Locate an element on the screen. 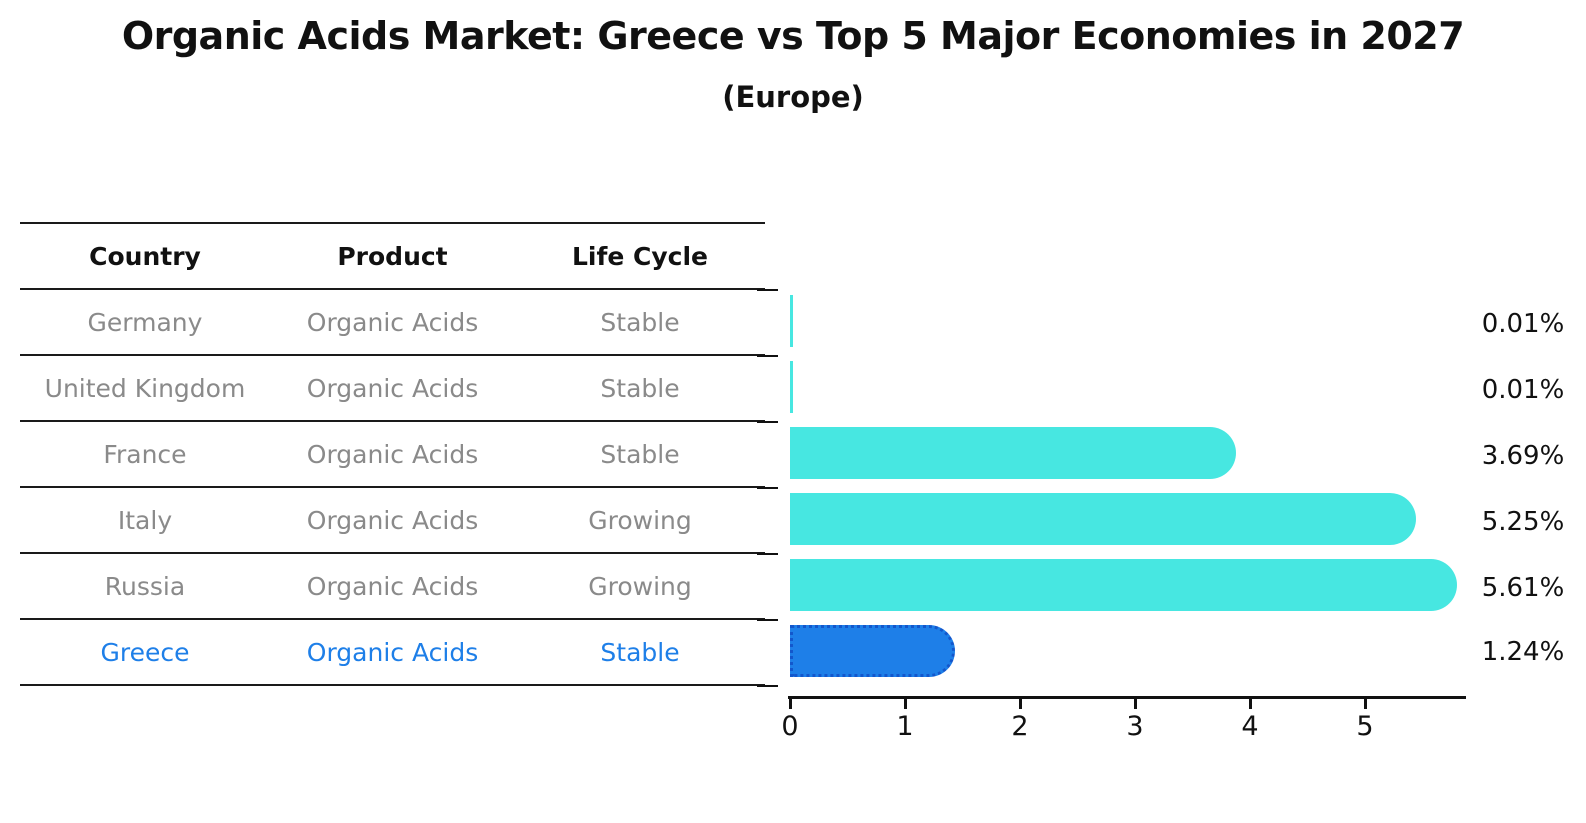 Image resolution: width=1586 pixels, height=823 pixels. table-row-france: France Organic Acids Stable is located at coordinates (392, 453).